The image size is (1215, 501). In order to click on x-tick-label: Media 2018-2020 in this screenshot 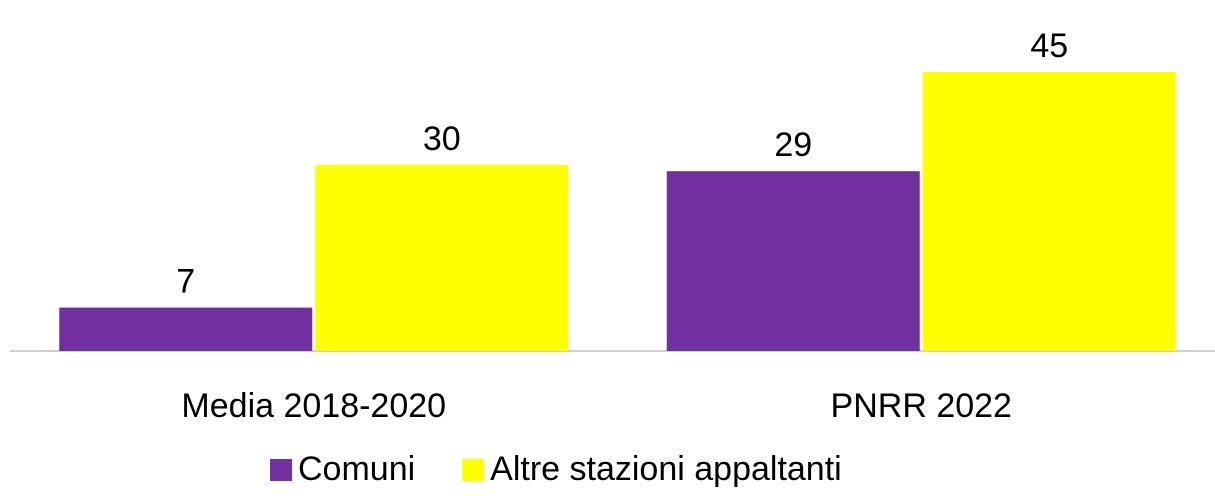, I will do `click(313, 406)`.